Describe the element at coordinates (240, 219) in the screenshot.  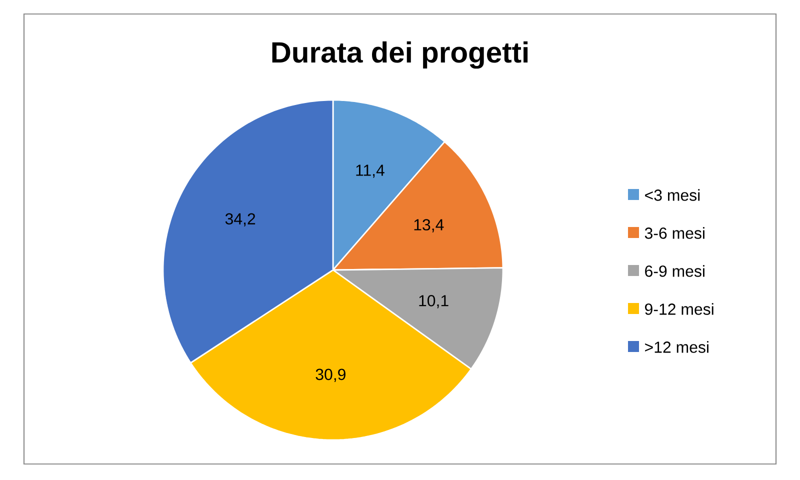
I see `data-label: 34,2` at that location.